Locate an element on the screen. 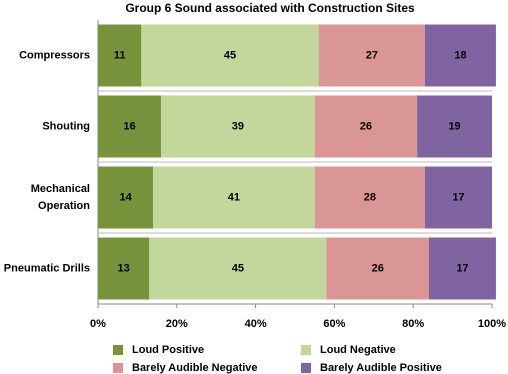  data-label: 13 is located at coordinates (123, 268).